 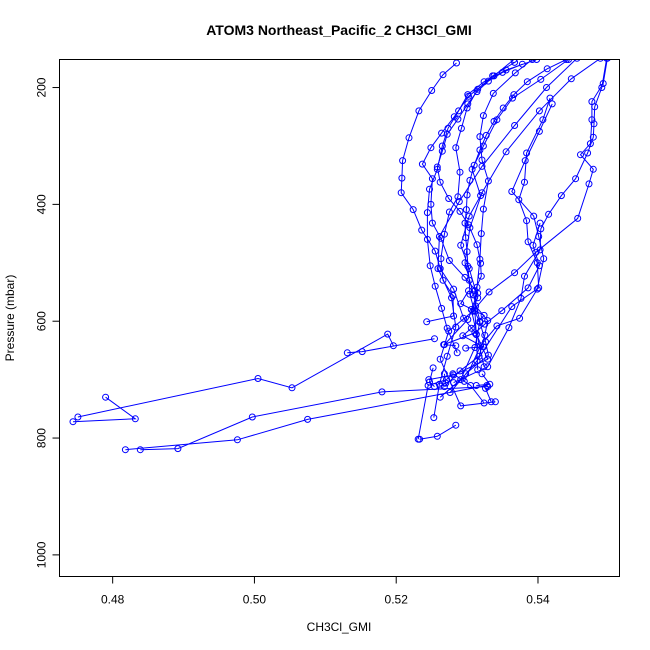 What do you see at coordinates (113, 600) in the screenshot?
I see `x-tick-label: 0.48` at bounding box center [113, 600].